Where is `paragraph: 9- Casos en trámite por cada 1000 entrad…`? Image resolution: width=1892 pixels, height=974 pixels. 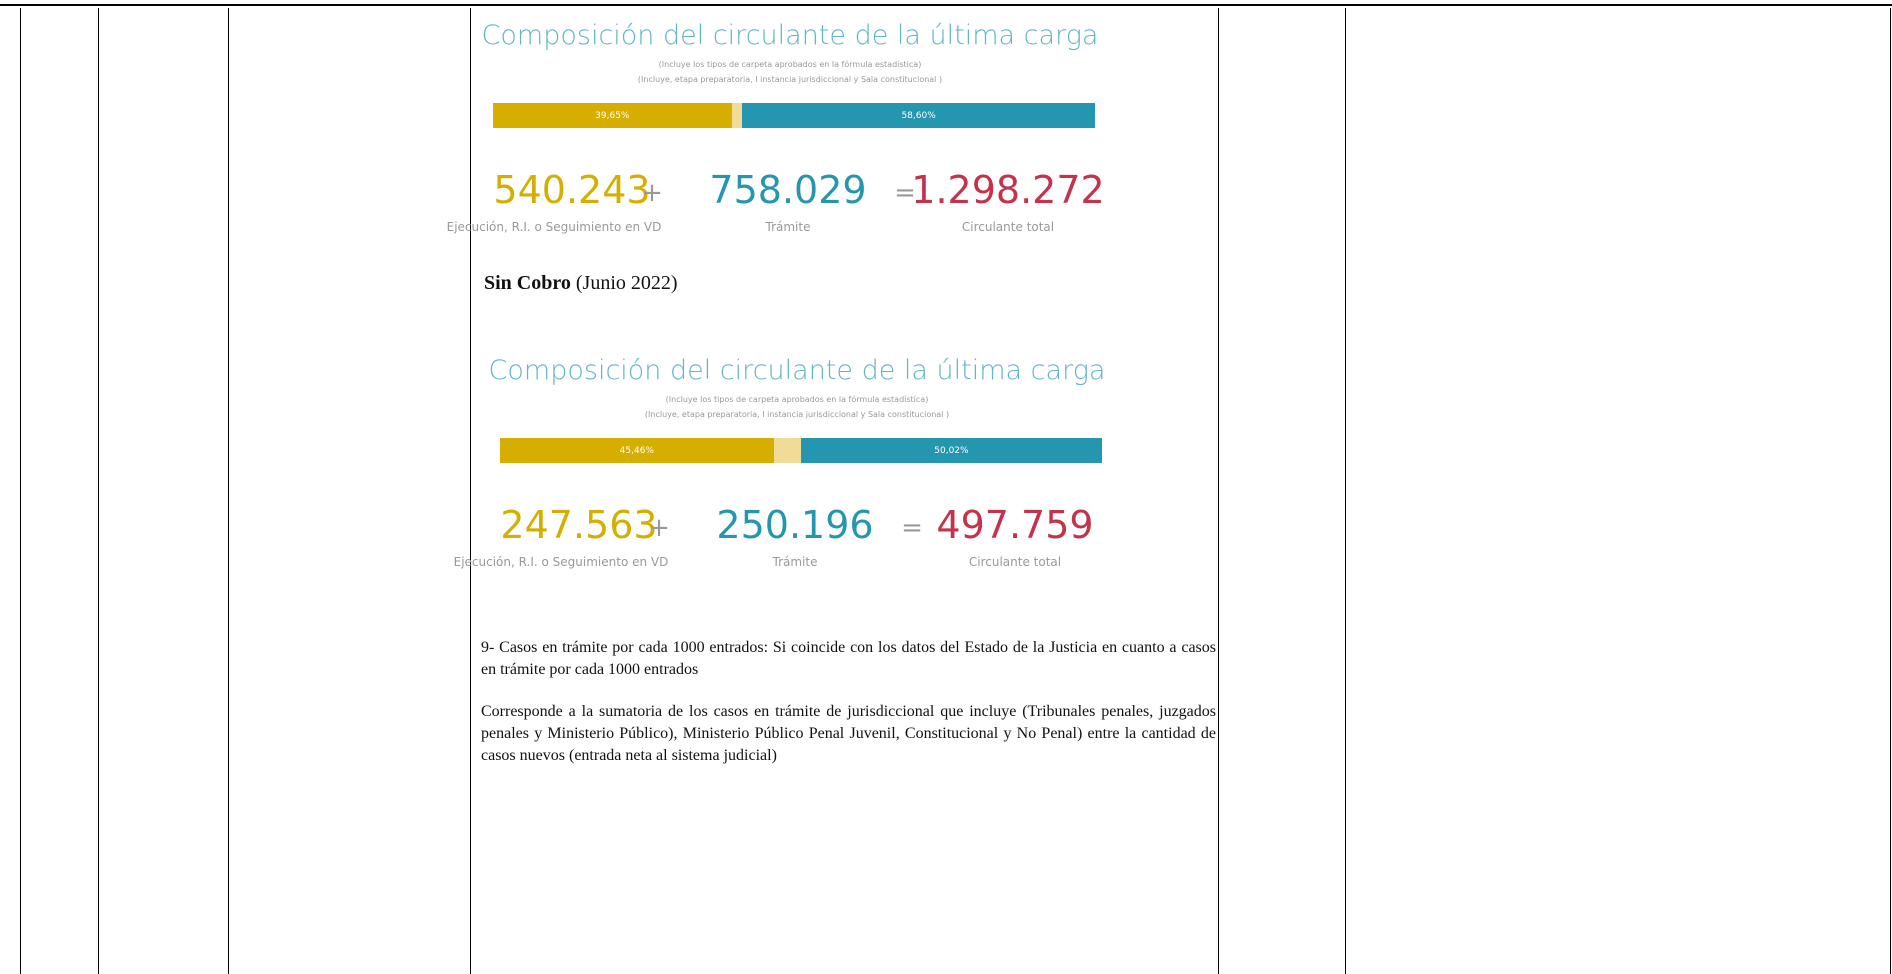 paragraph: 9- Casos en trámite por cada 1000 entrad… is located at coordinates (848, 658).